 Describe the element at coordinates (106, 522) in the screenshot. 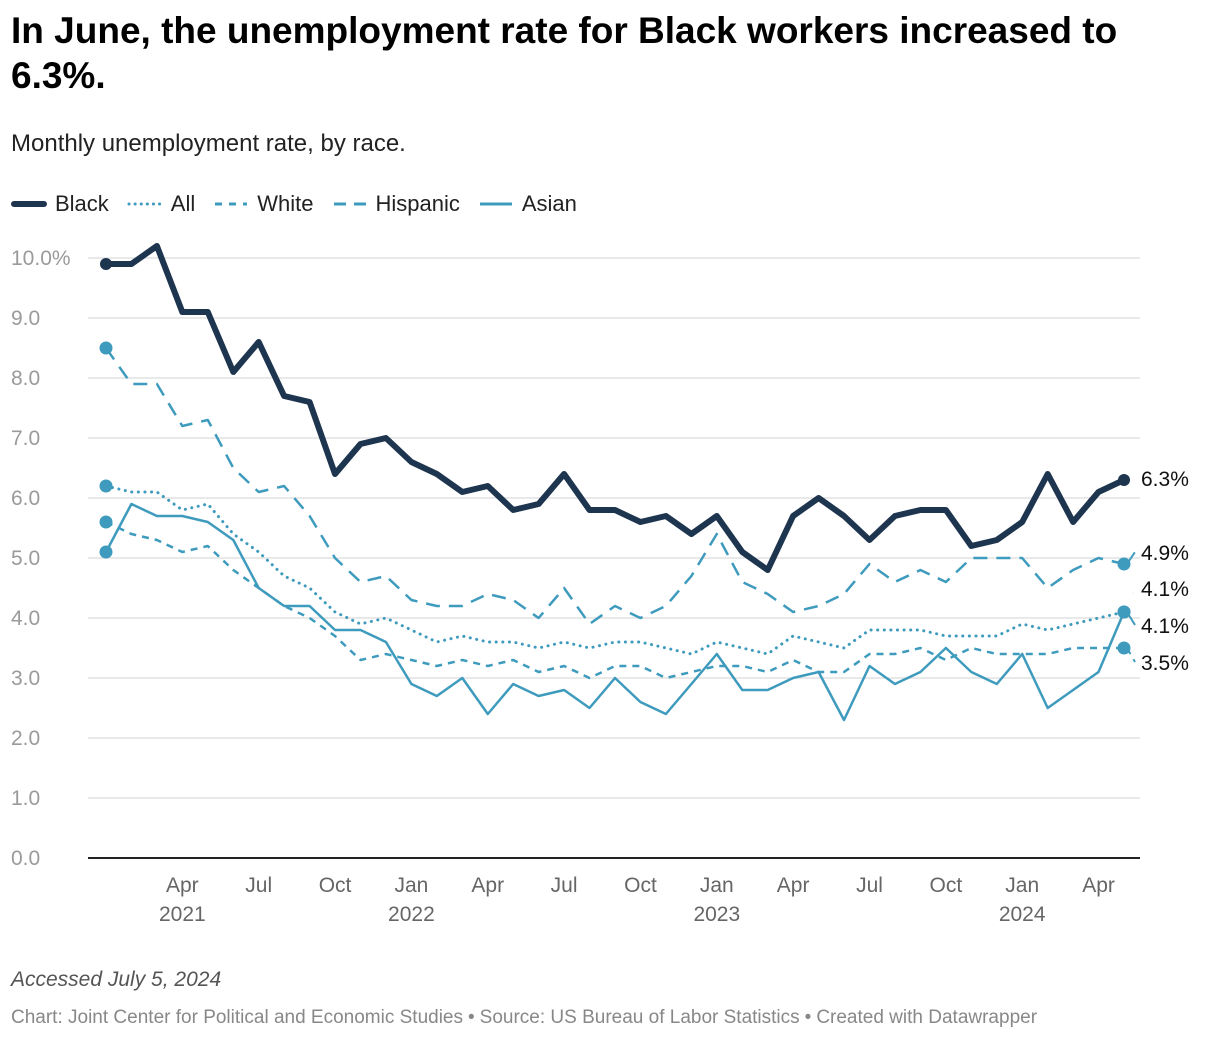

I see `series-start-dot-white` at that location.